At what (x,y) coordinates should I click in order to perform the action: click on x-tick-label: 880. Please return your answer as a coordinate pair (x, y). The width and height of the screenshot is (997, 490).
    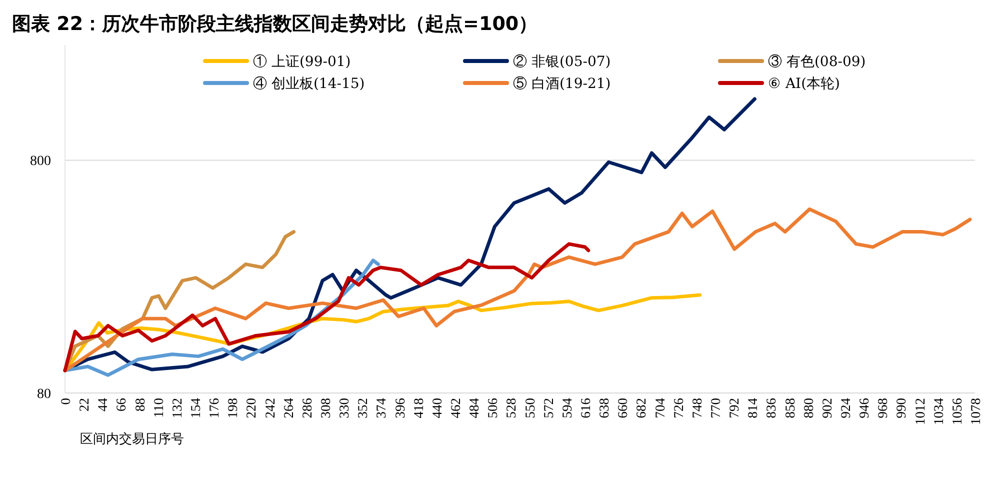
    Looking at the image, I should click on (808, 408).